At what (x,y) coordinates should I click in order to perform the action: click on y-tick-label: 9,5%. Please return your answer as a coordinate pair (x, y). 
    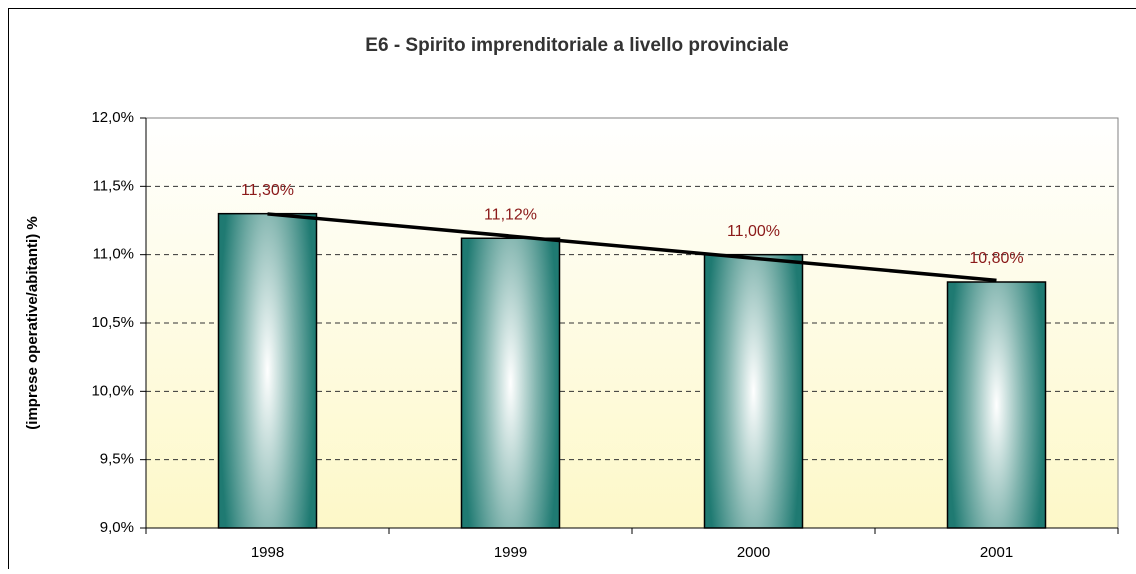
    Looking at the image, I should click on (117, 459).